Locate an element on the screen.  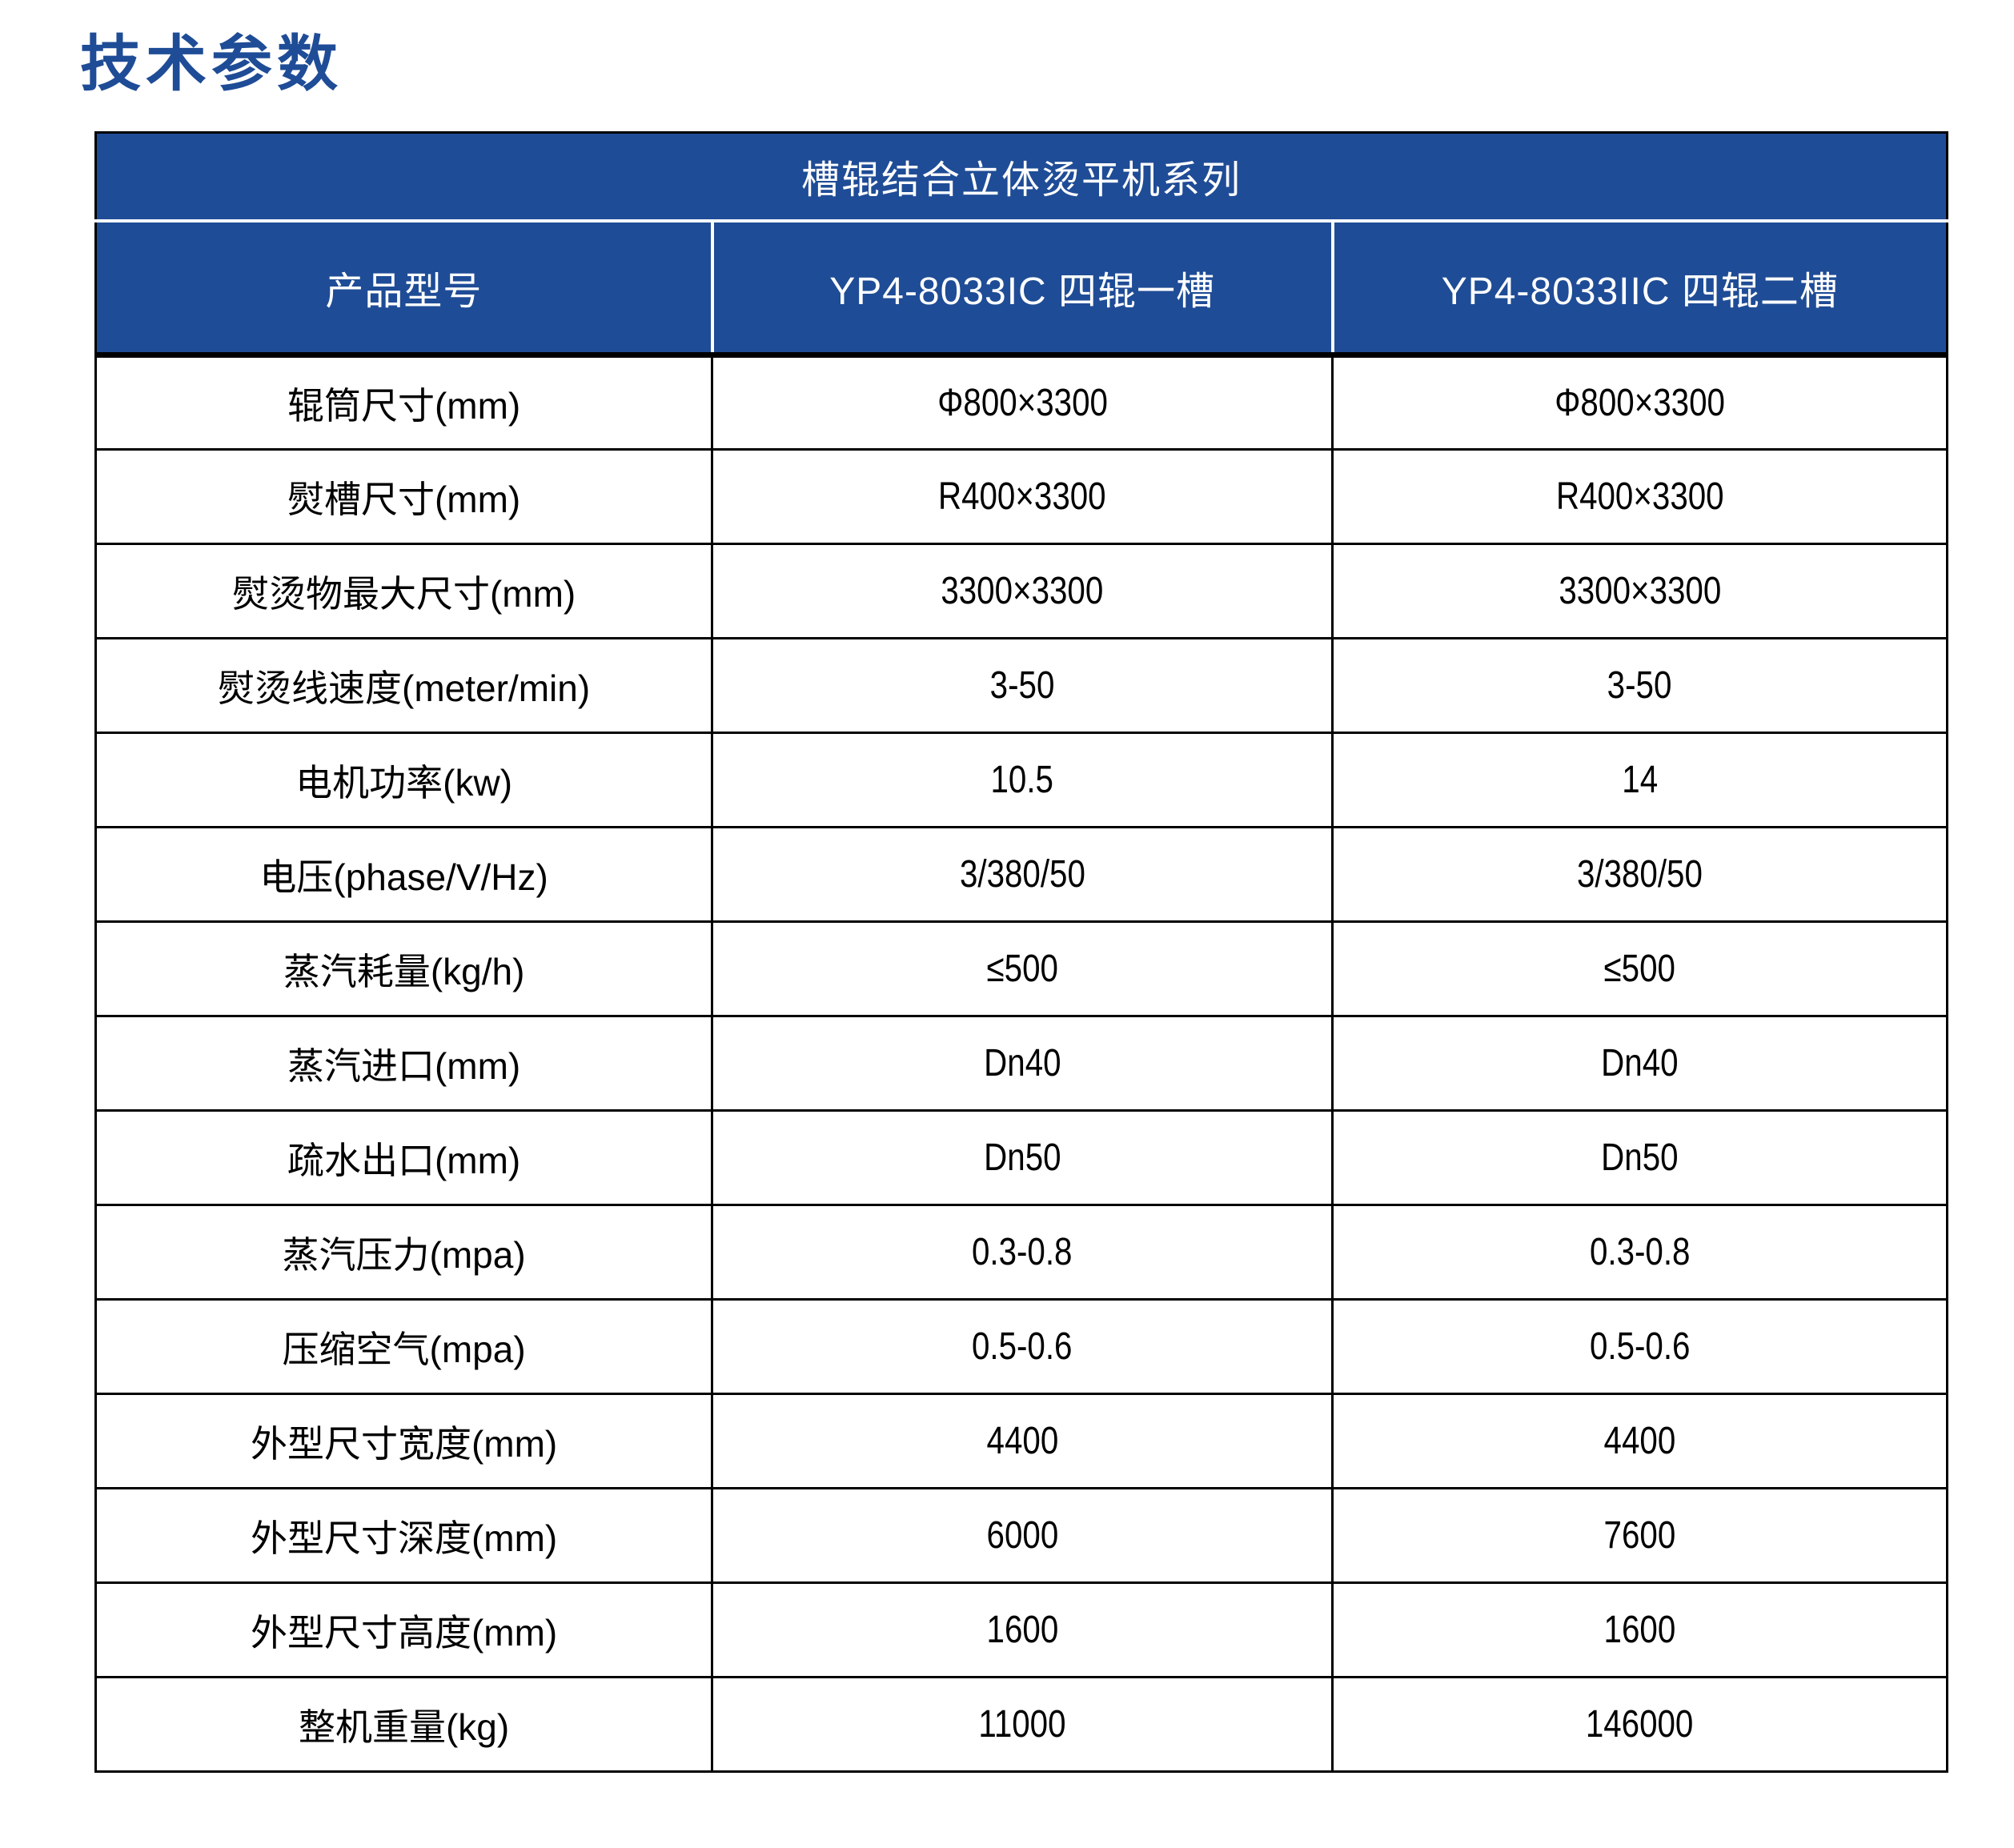
spec-value-cell-model2: 3300×3300 is located at coordinates (1639, 591).